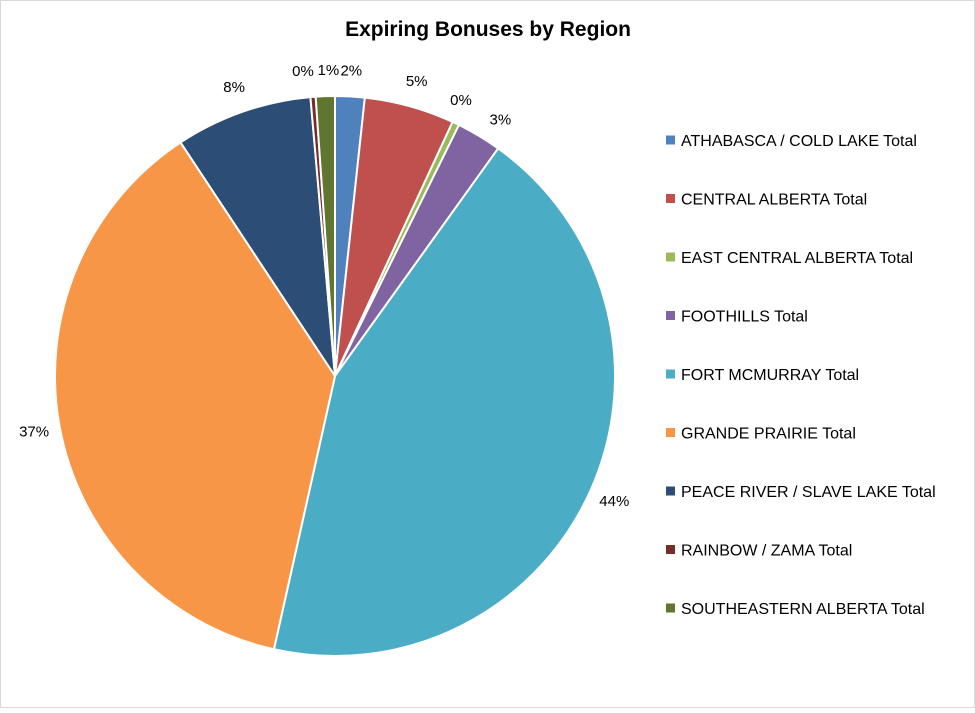 This screenshot has height=713, width=975. Describe the element at coordinates (803, 609) in the screenshot. I see `legend-label-southeastern-alberta-total: SOUTHEASTERN ALBERTA Total` at that location.